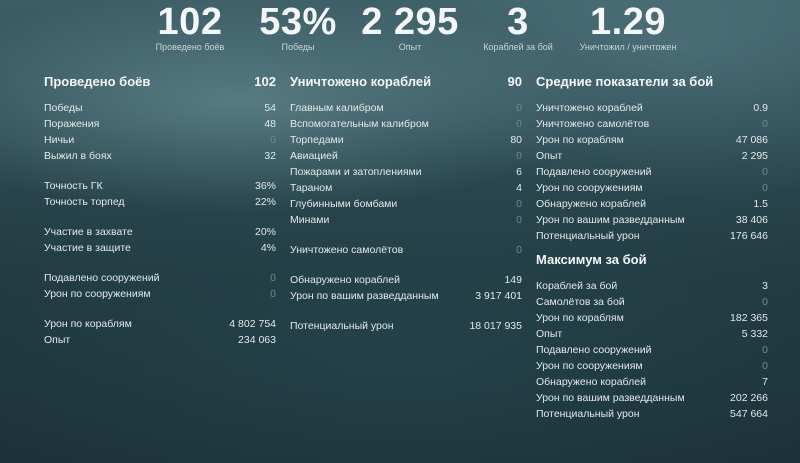 This screenshot has height=463, width=800. I want to click on summary-value: 3, so click(518, 22).